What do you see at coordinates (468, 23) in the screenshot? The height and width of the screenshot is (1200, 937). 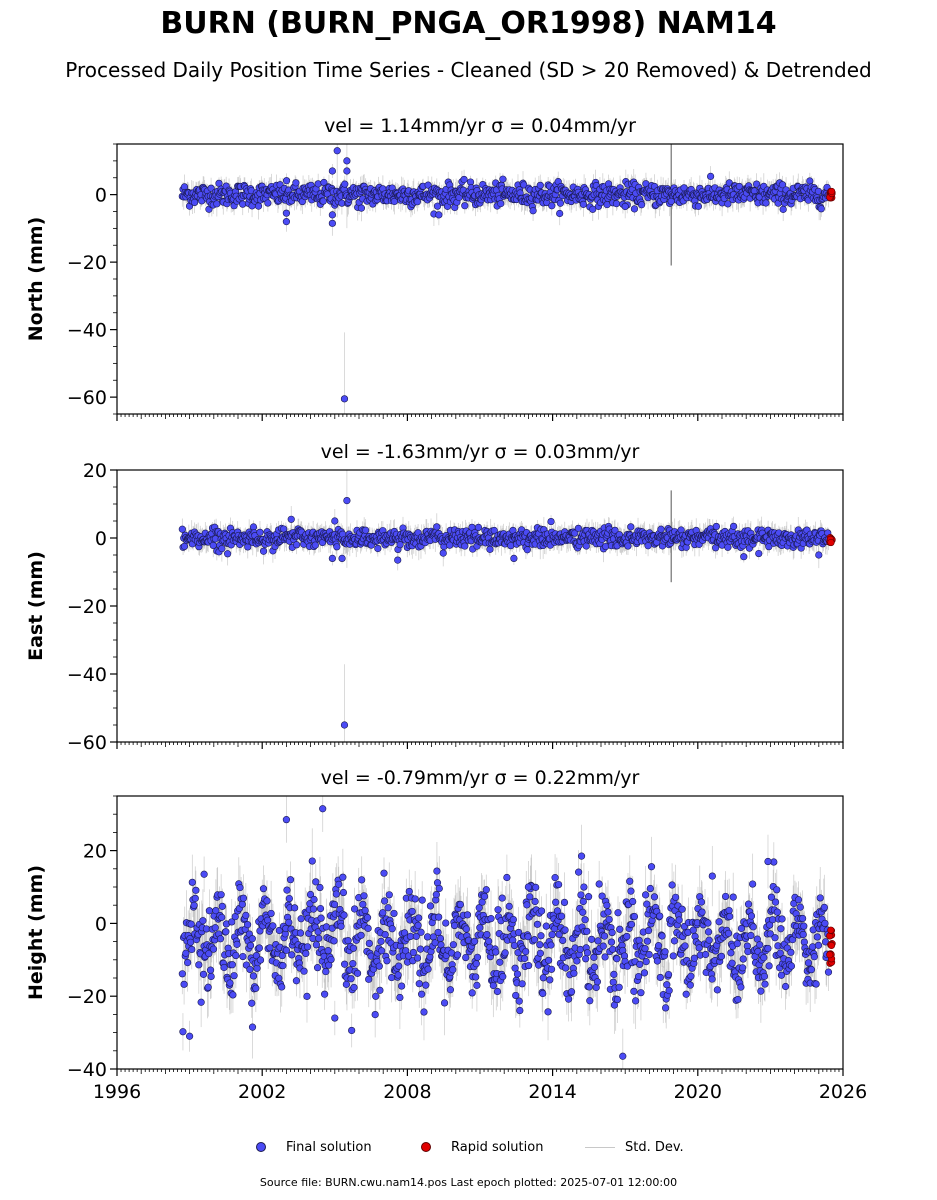 I see `chart-title: BURN (BURN_PNGA_OR1998) NAM14` at bounding box center [468, 23].